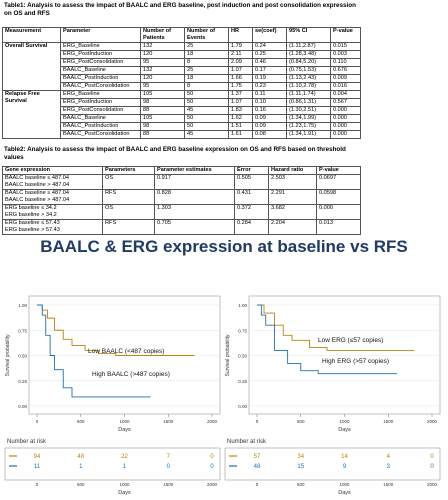 The image size is (448, 500). What do you see at coordinates (292, 182) in the screenshot?
I see `cell: 2.503` at bounding box center [292, 182].